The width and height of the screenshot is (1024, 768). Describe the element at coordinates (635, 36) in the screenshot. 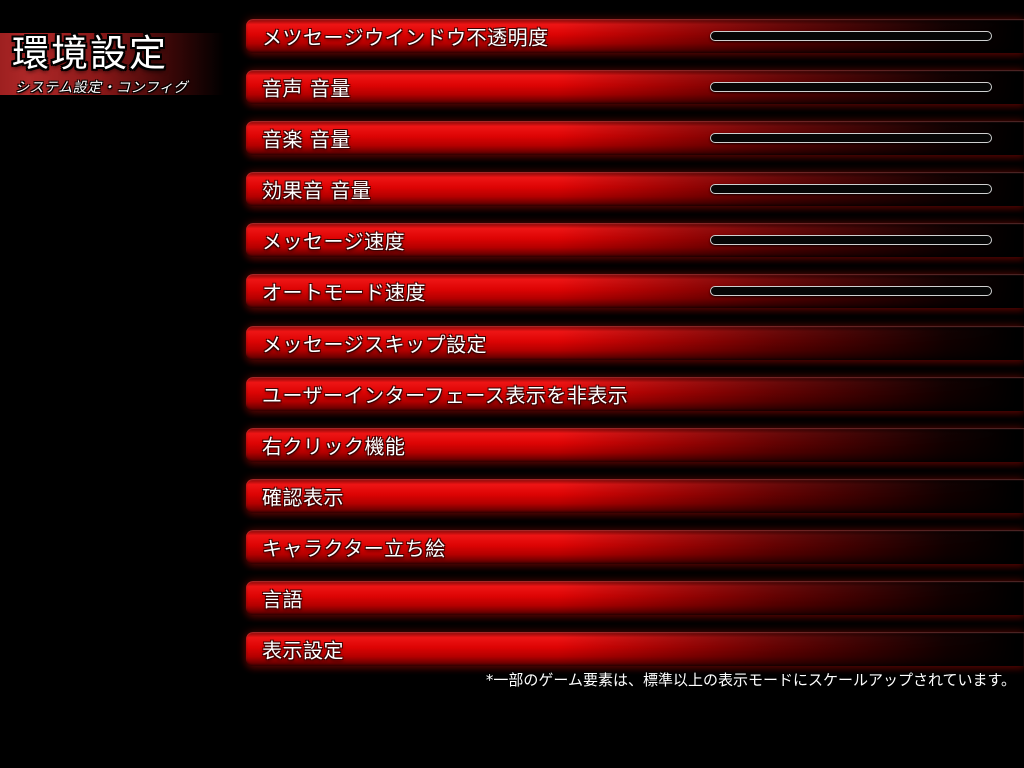

I see `settings-row-message-window-opacity: メツセージウインドウ不透明度` at that location.